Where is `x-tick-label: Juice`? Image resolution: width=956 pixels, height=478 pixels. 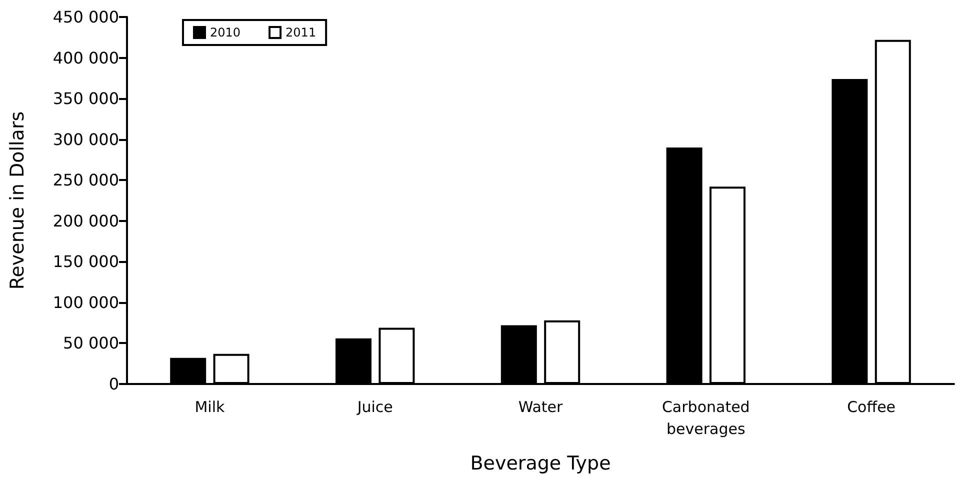 x-tick-label: Juice is located at coordinates (374, 407).